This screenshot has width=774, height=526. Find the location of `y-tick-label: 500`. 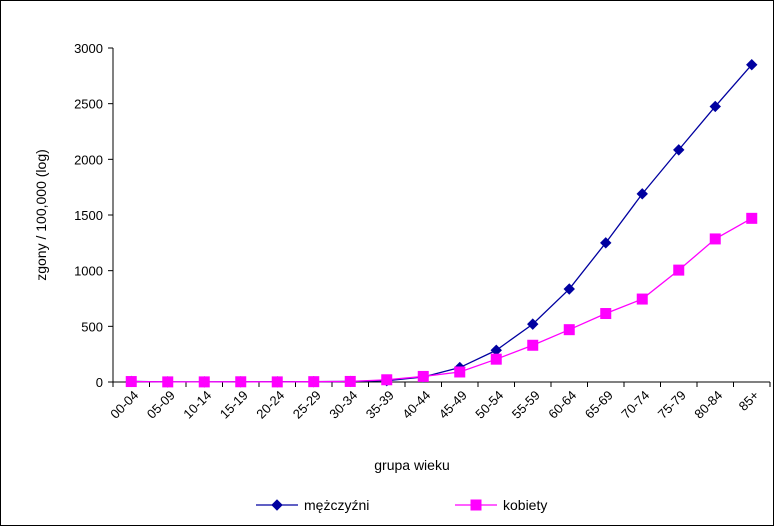

y-tick-label: 500 is located at coordinates (92, 326).